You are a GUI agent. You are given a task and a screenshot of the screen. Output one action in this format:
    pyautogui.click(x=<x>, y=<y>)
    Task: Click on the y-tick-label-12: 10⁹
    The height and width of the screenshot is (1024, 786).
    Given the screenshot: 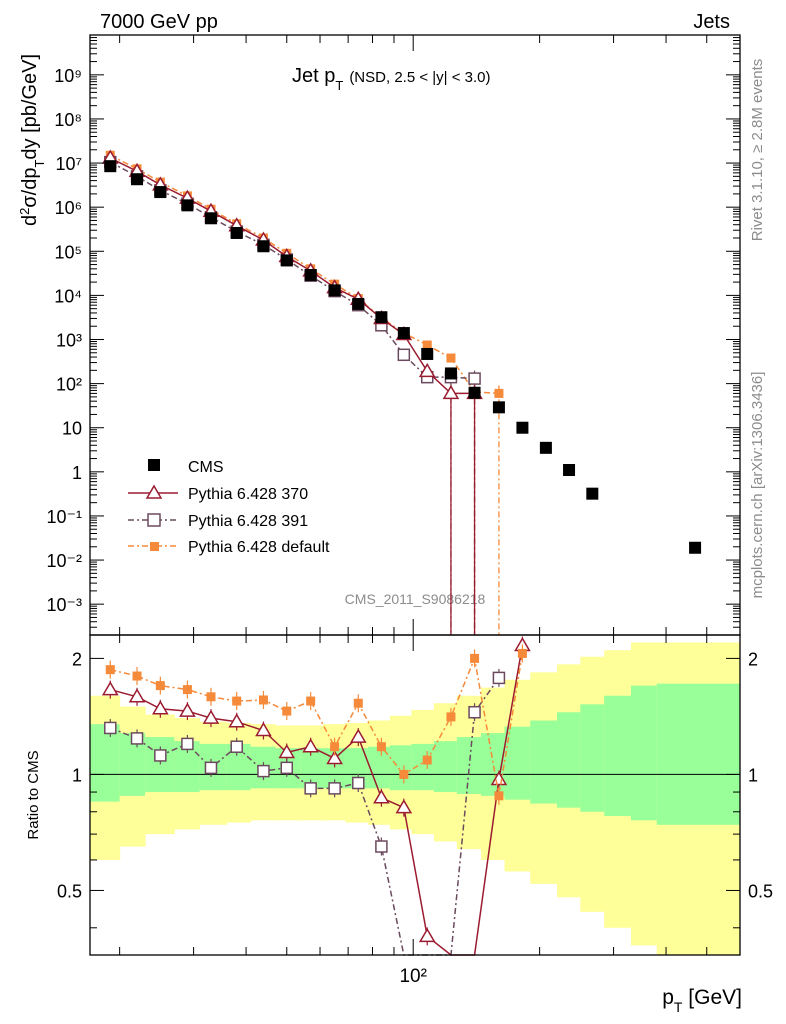 What is the action you would take?
    pyautogui.click(x=68, y=76)
    